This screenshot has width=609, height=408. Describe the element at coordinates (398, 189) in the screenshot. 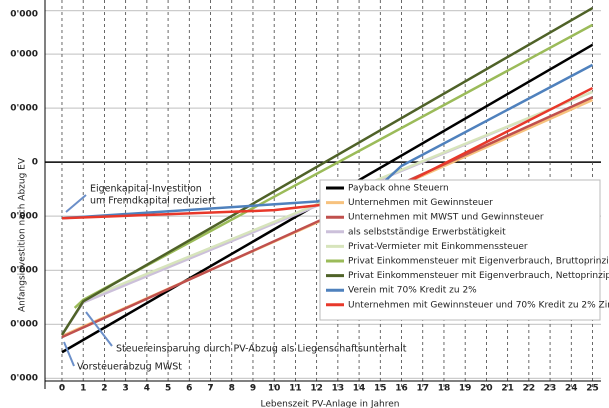

I see `legend-label: Payback ohne Steuern` at that location.